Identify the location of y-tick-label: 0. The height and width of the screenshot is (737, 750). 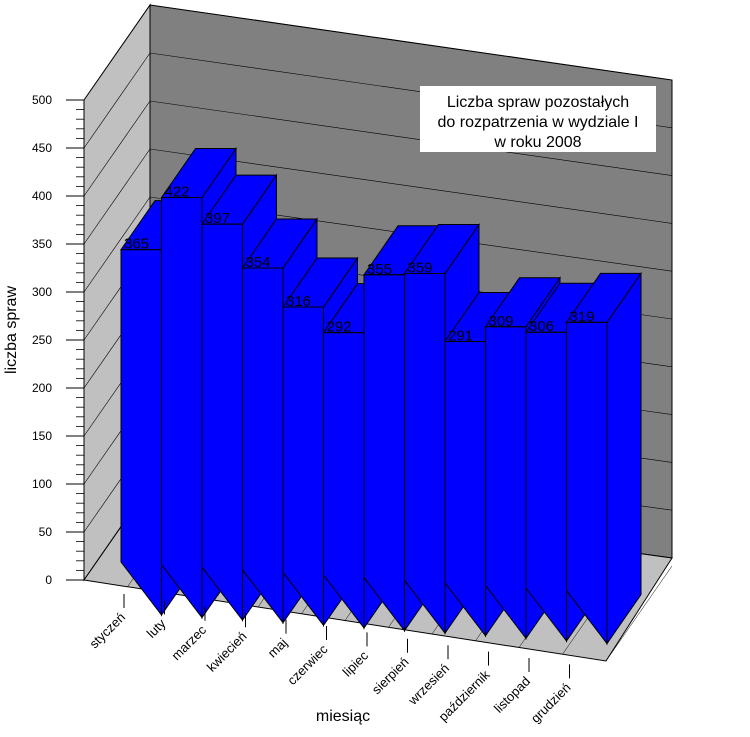
(48, 580).